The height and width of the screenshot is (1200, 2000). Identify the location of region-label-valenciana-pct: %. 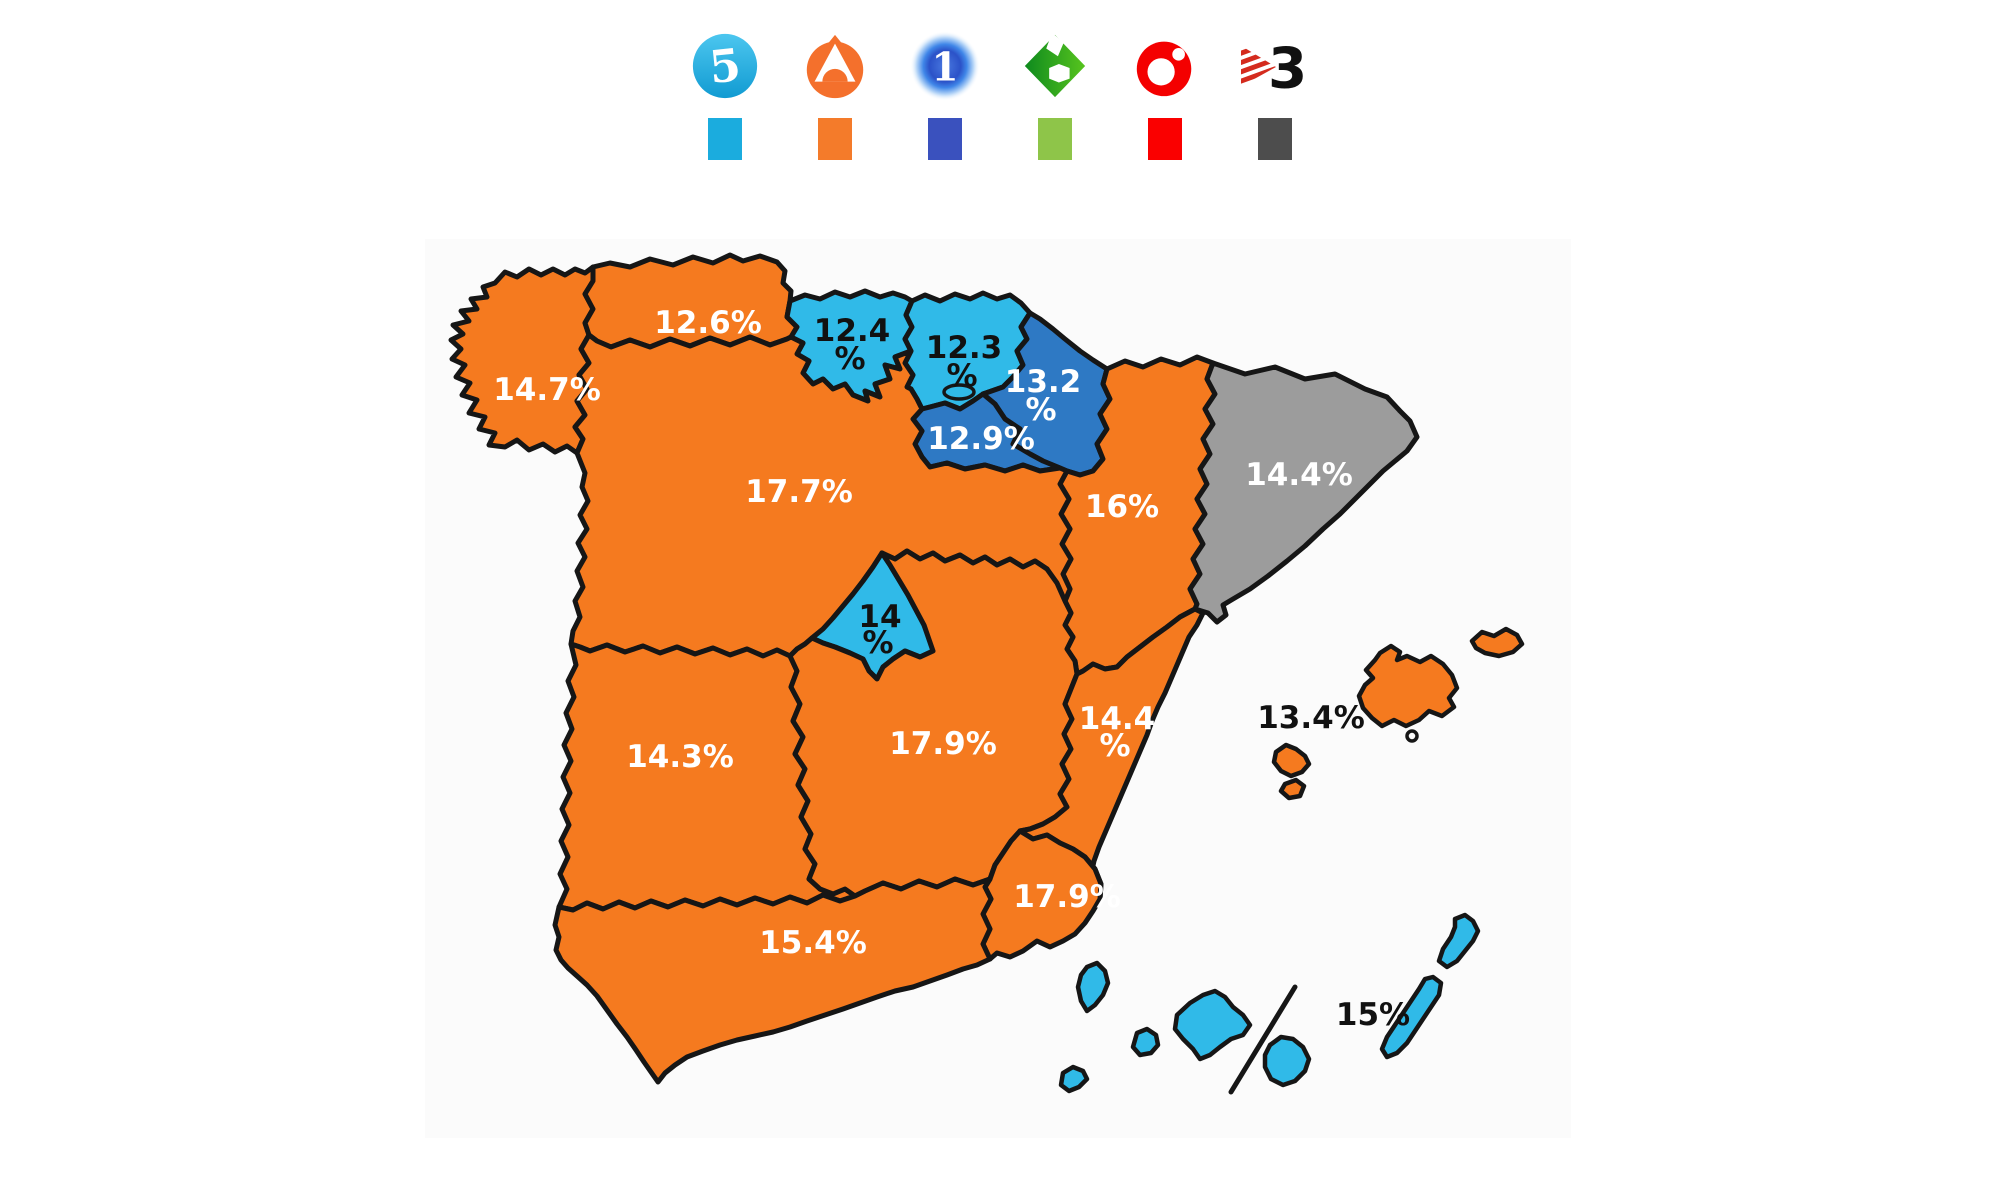
(1114, 746).